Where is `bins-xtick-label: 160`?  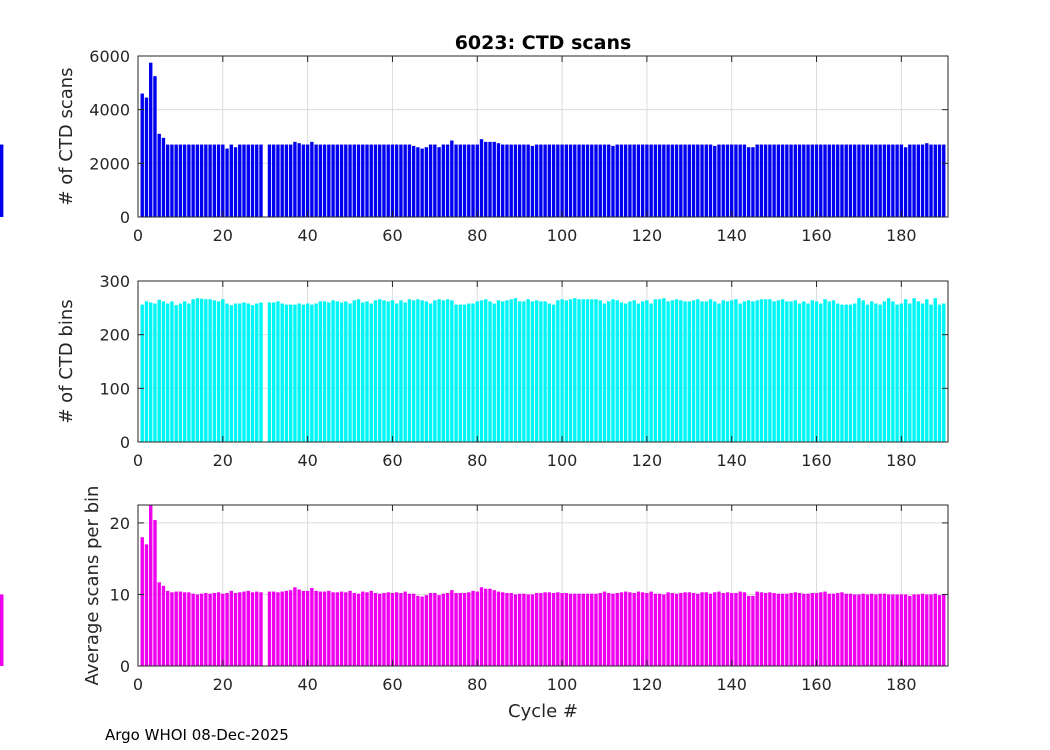
bins-xtick-label: 160 is located at coordinates (816, 460).